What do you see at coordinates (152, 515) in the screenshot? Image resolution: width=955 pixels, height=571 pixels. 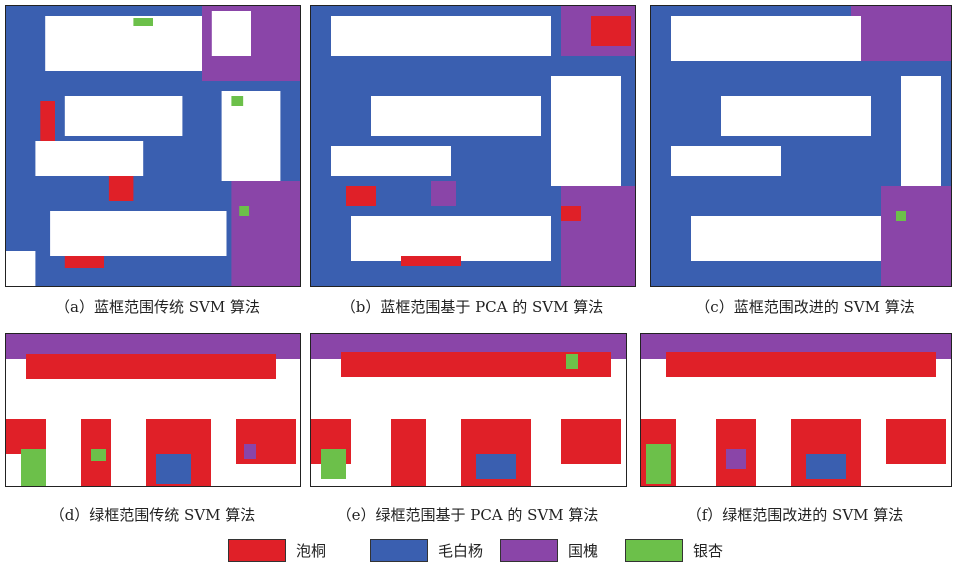 I see `caption-d: （d）绿框范围传统 SVM 算法` at bounding box center [152, 515].